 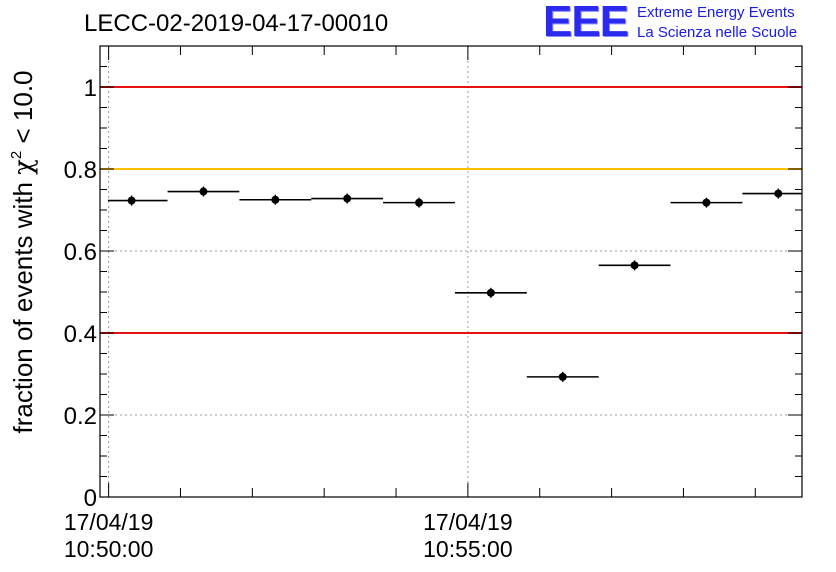 What do you see at coordinates (90, 88) in the screenshot?
I see `y-tick-label: 1` at bounding box center [90, 88].